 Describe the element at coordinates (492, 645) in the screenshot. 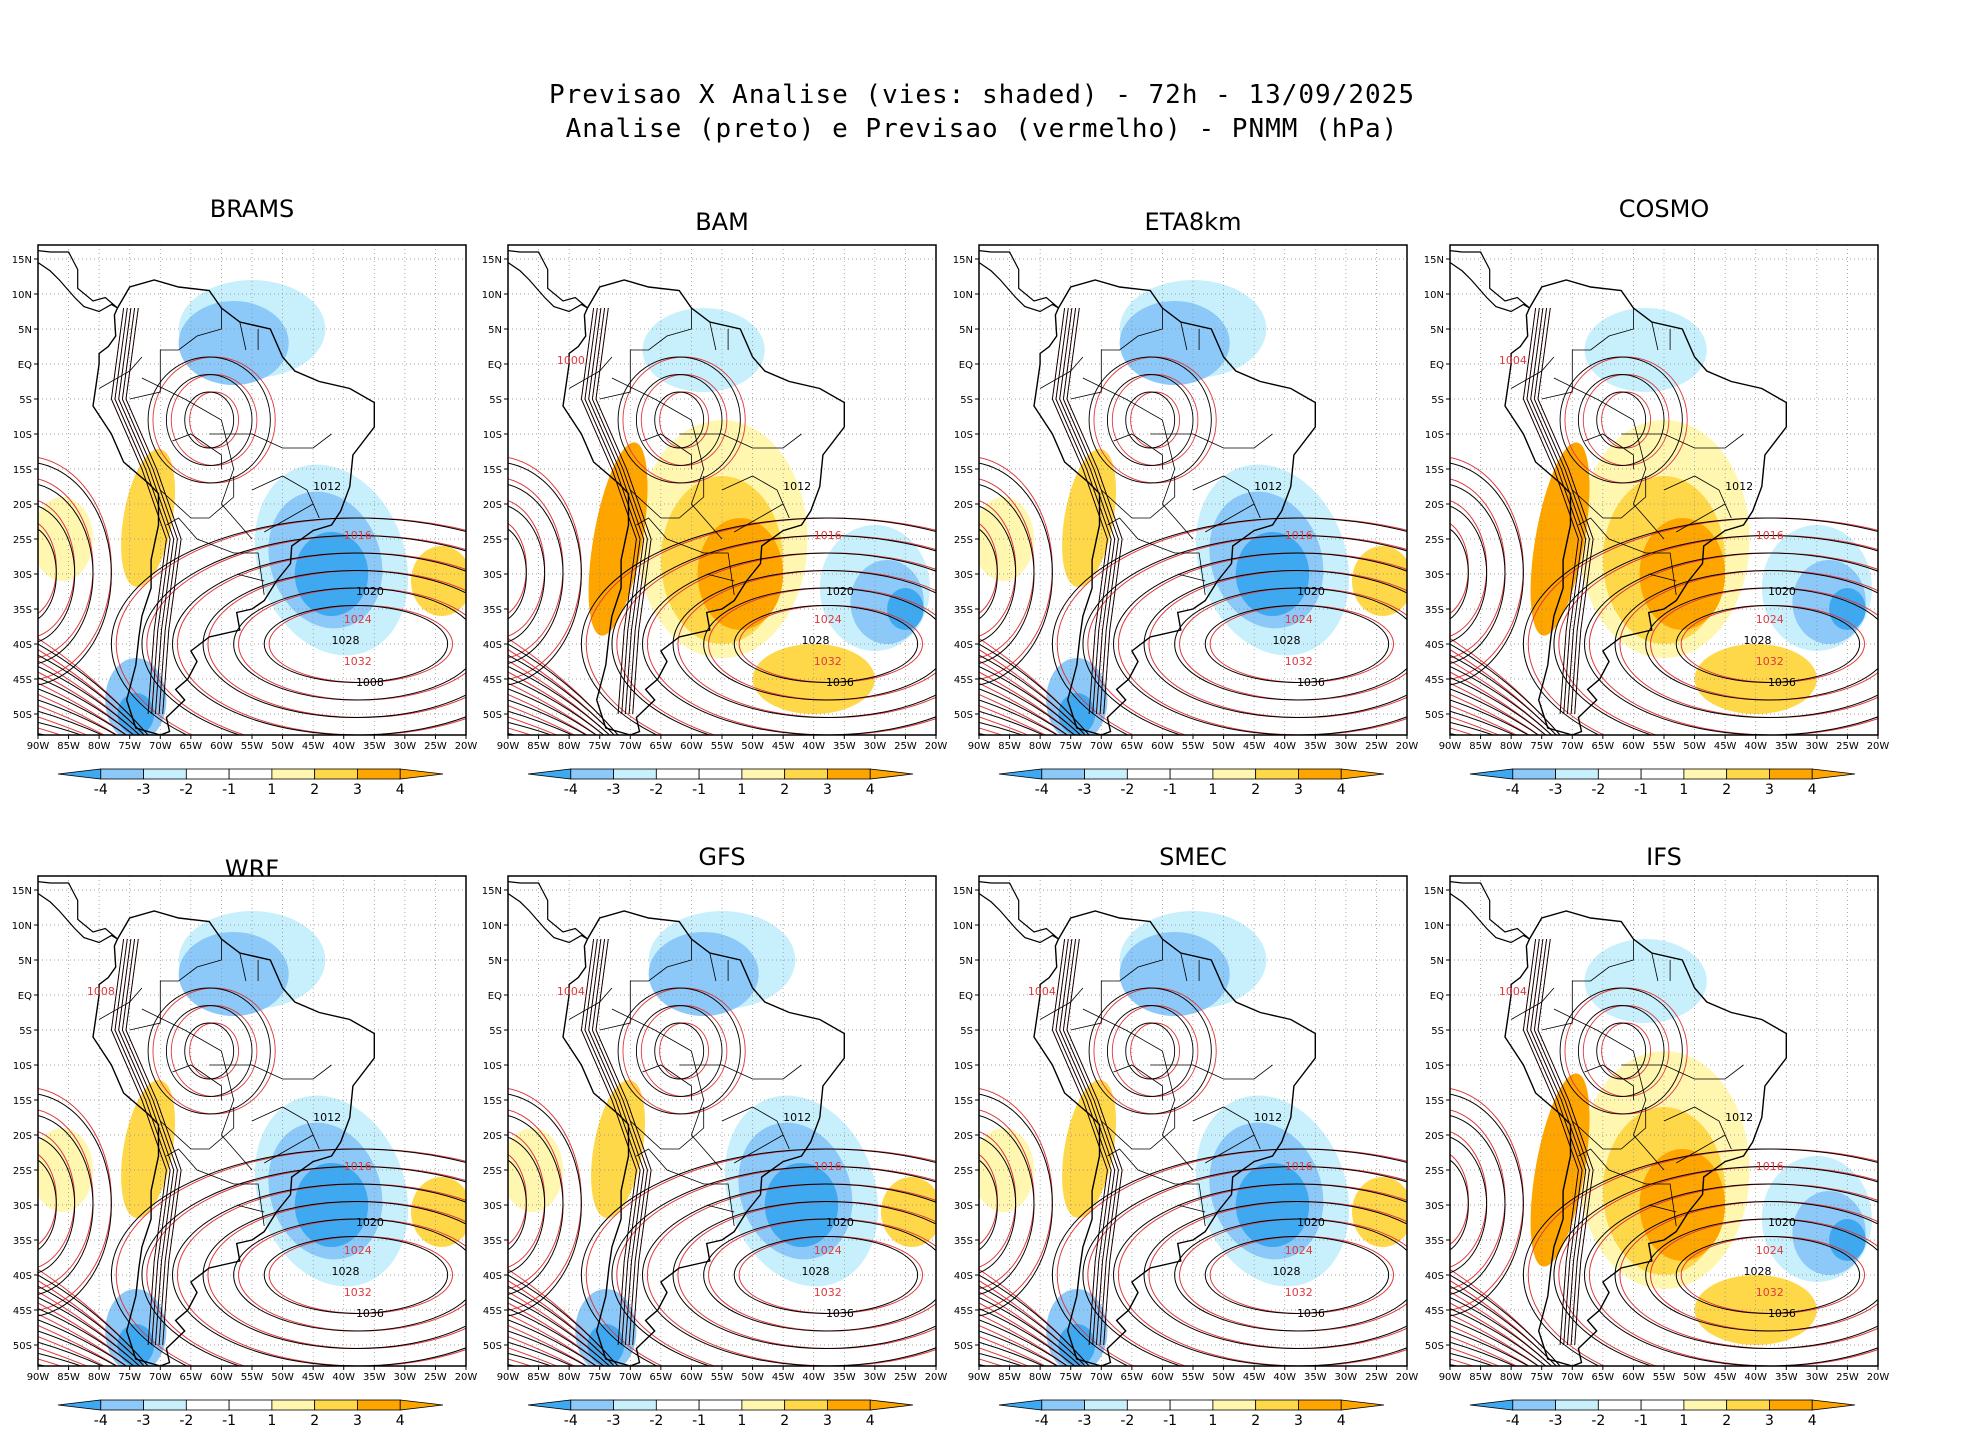

I see `lat-tick-label: 40S` at that location.